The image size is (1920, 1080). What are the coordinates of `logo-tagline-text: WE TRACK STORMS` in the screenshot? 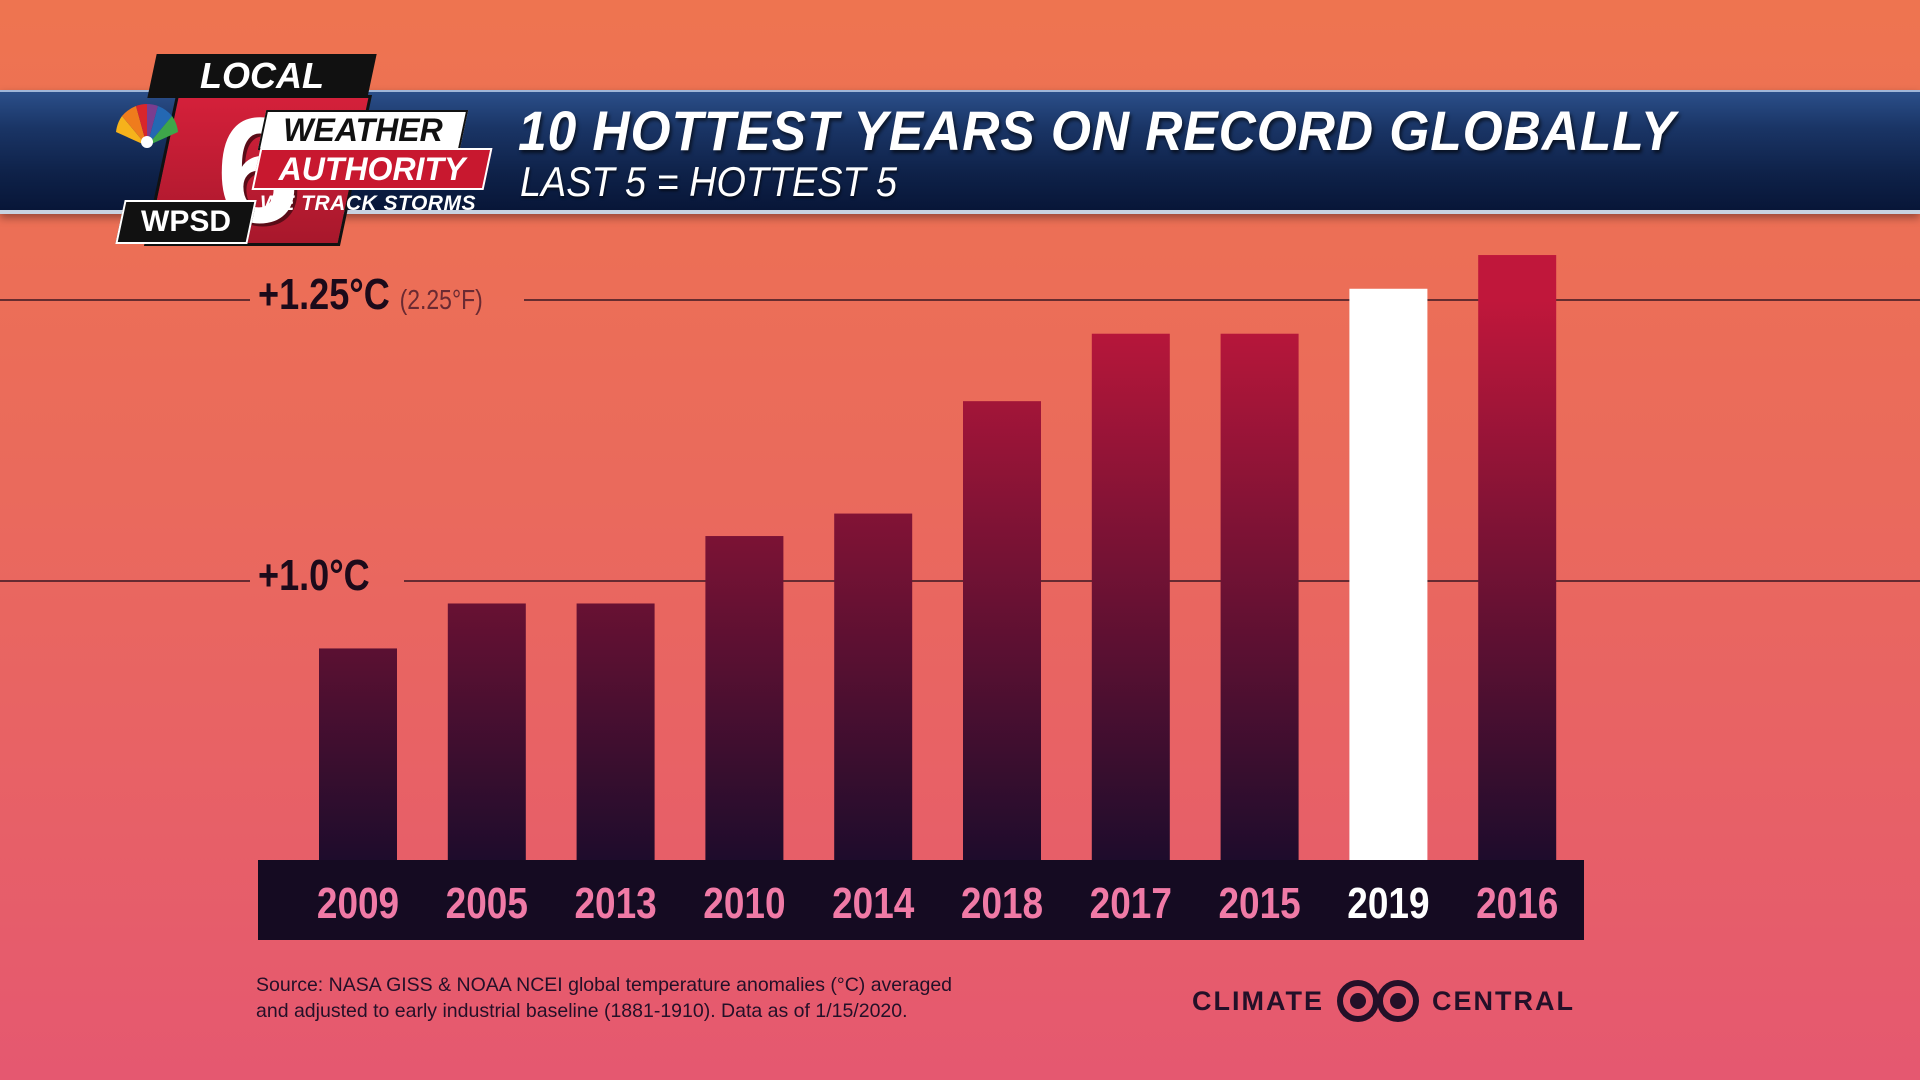 It's located at (368, 203).